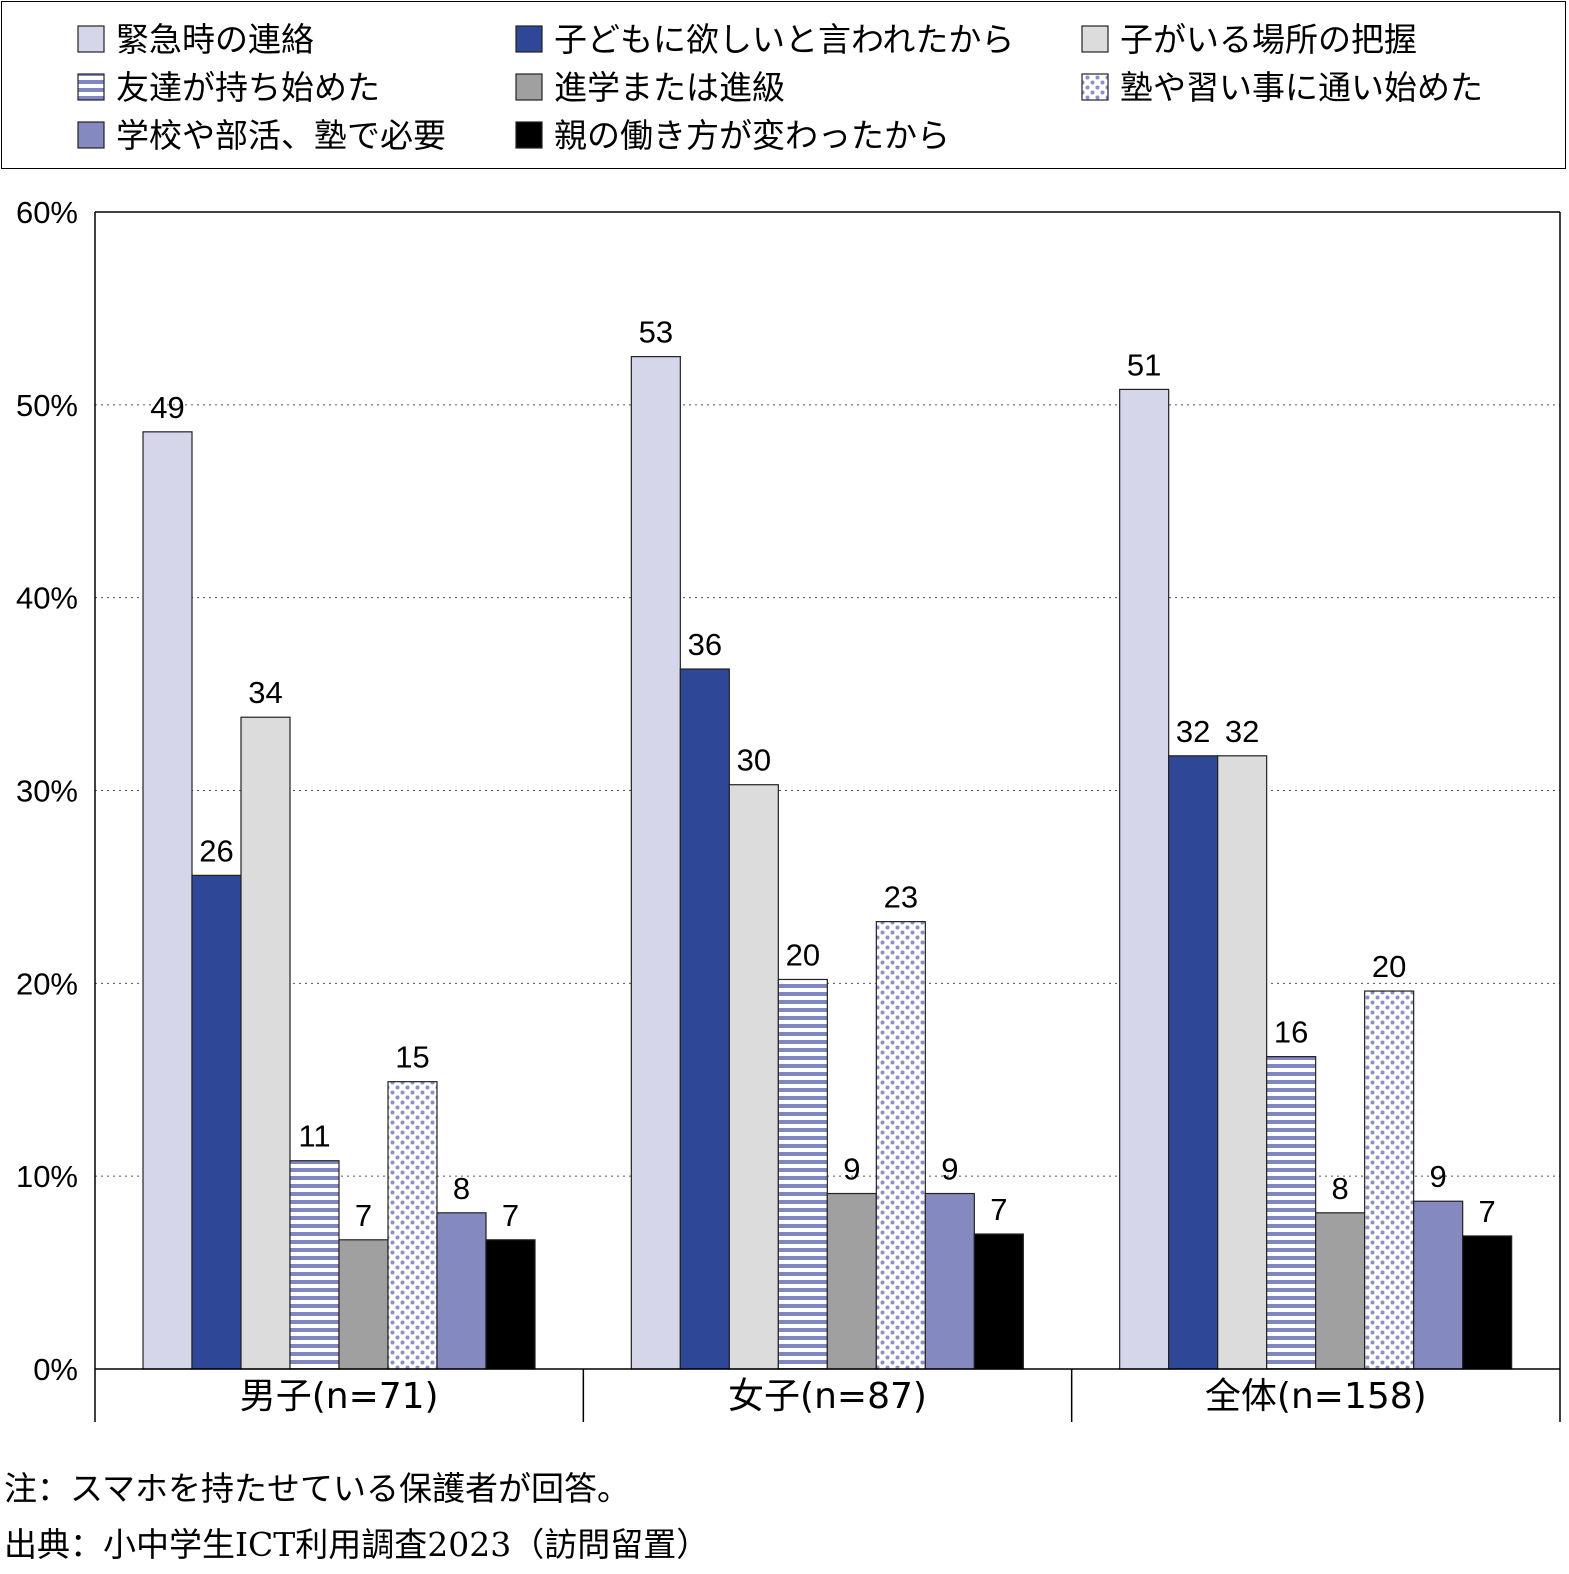  What do you see at coordinates (1301, 87) in the screenshot?
I see `legend-label: 塾や習い事に通い始めた` at bounding box center [1301, 87].